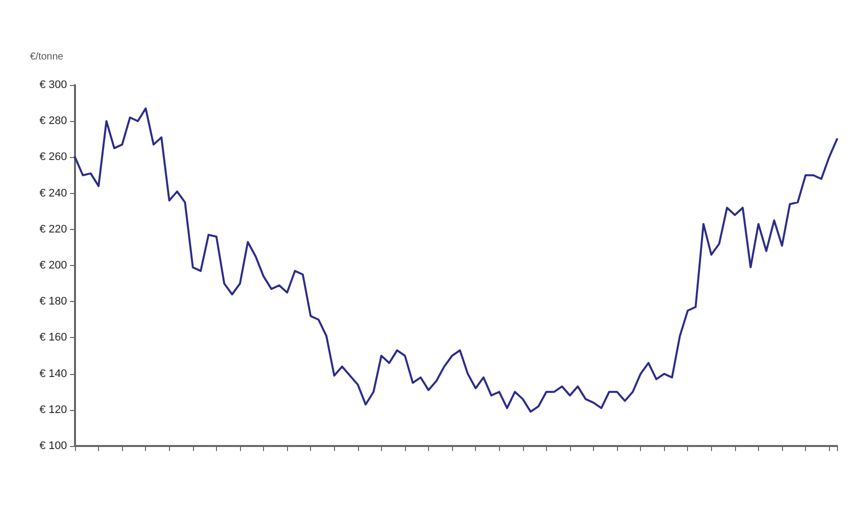 This screenshot has width=857, height=526. I want to click on y-tick-label: € 280, so click(53, 121).